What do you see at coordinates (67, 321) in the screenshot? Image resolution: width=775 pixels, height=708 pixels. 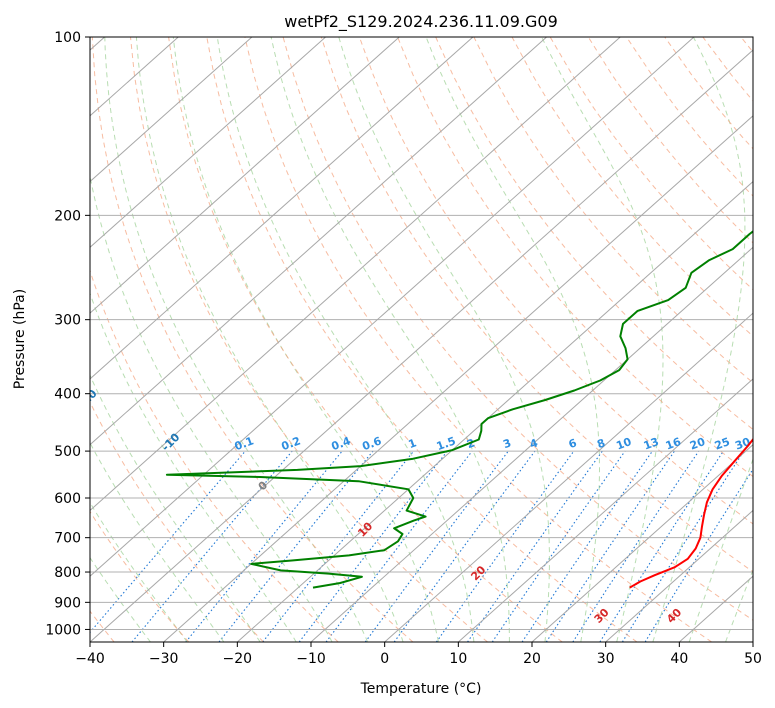 I see `y-tick-label: 300` at bounding box center [67, 321].